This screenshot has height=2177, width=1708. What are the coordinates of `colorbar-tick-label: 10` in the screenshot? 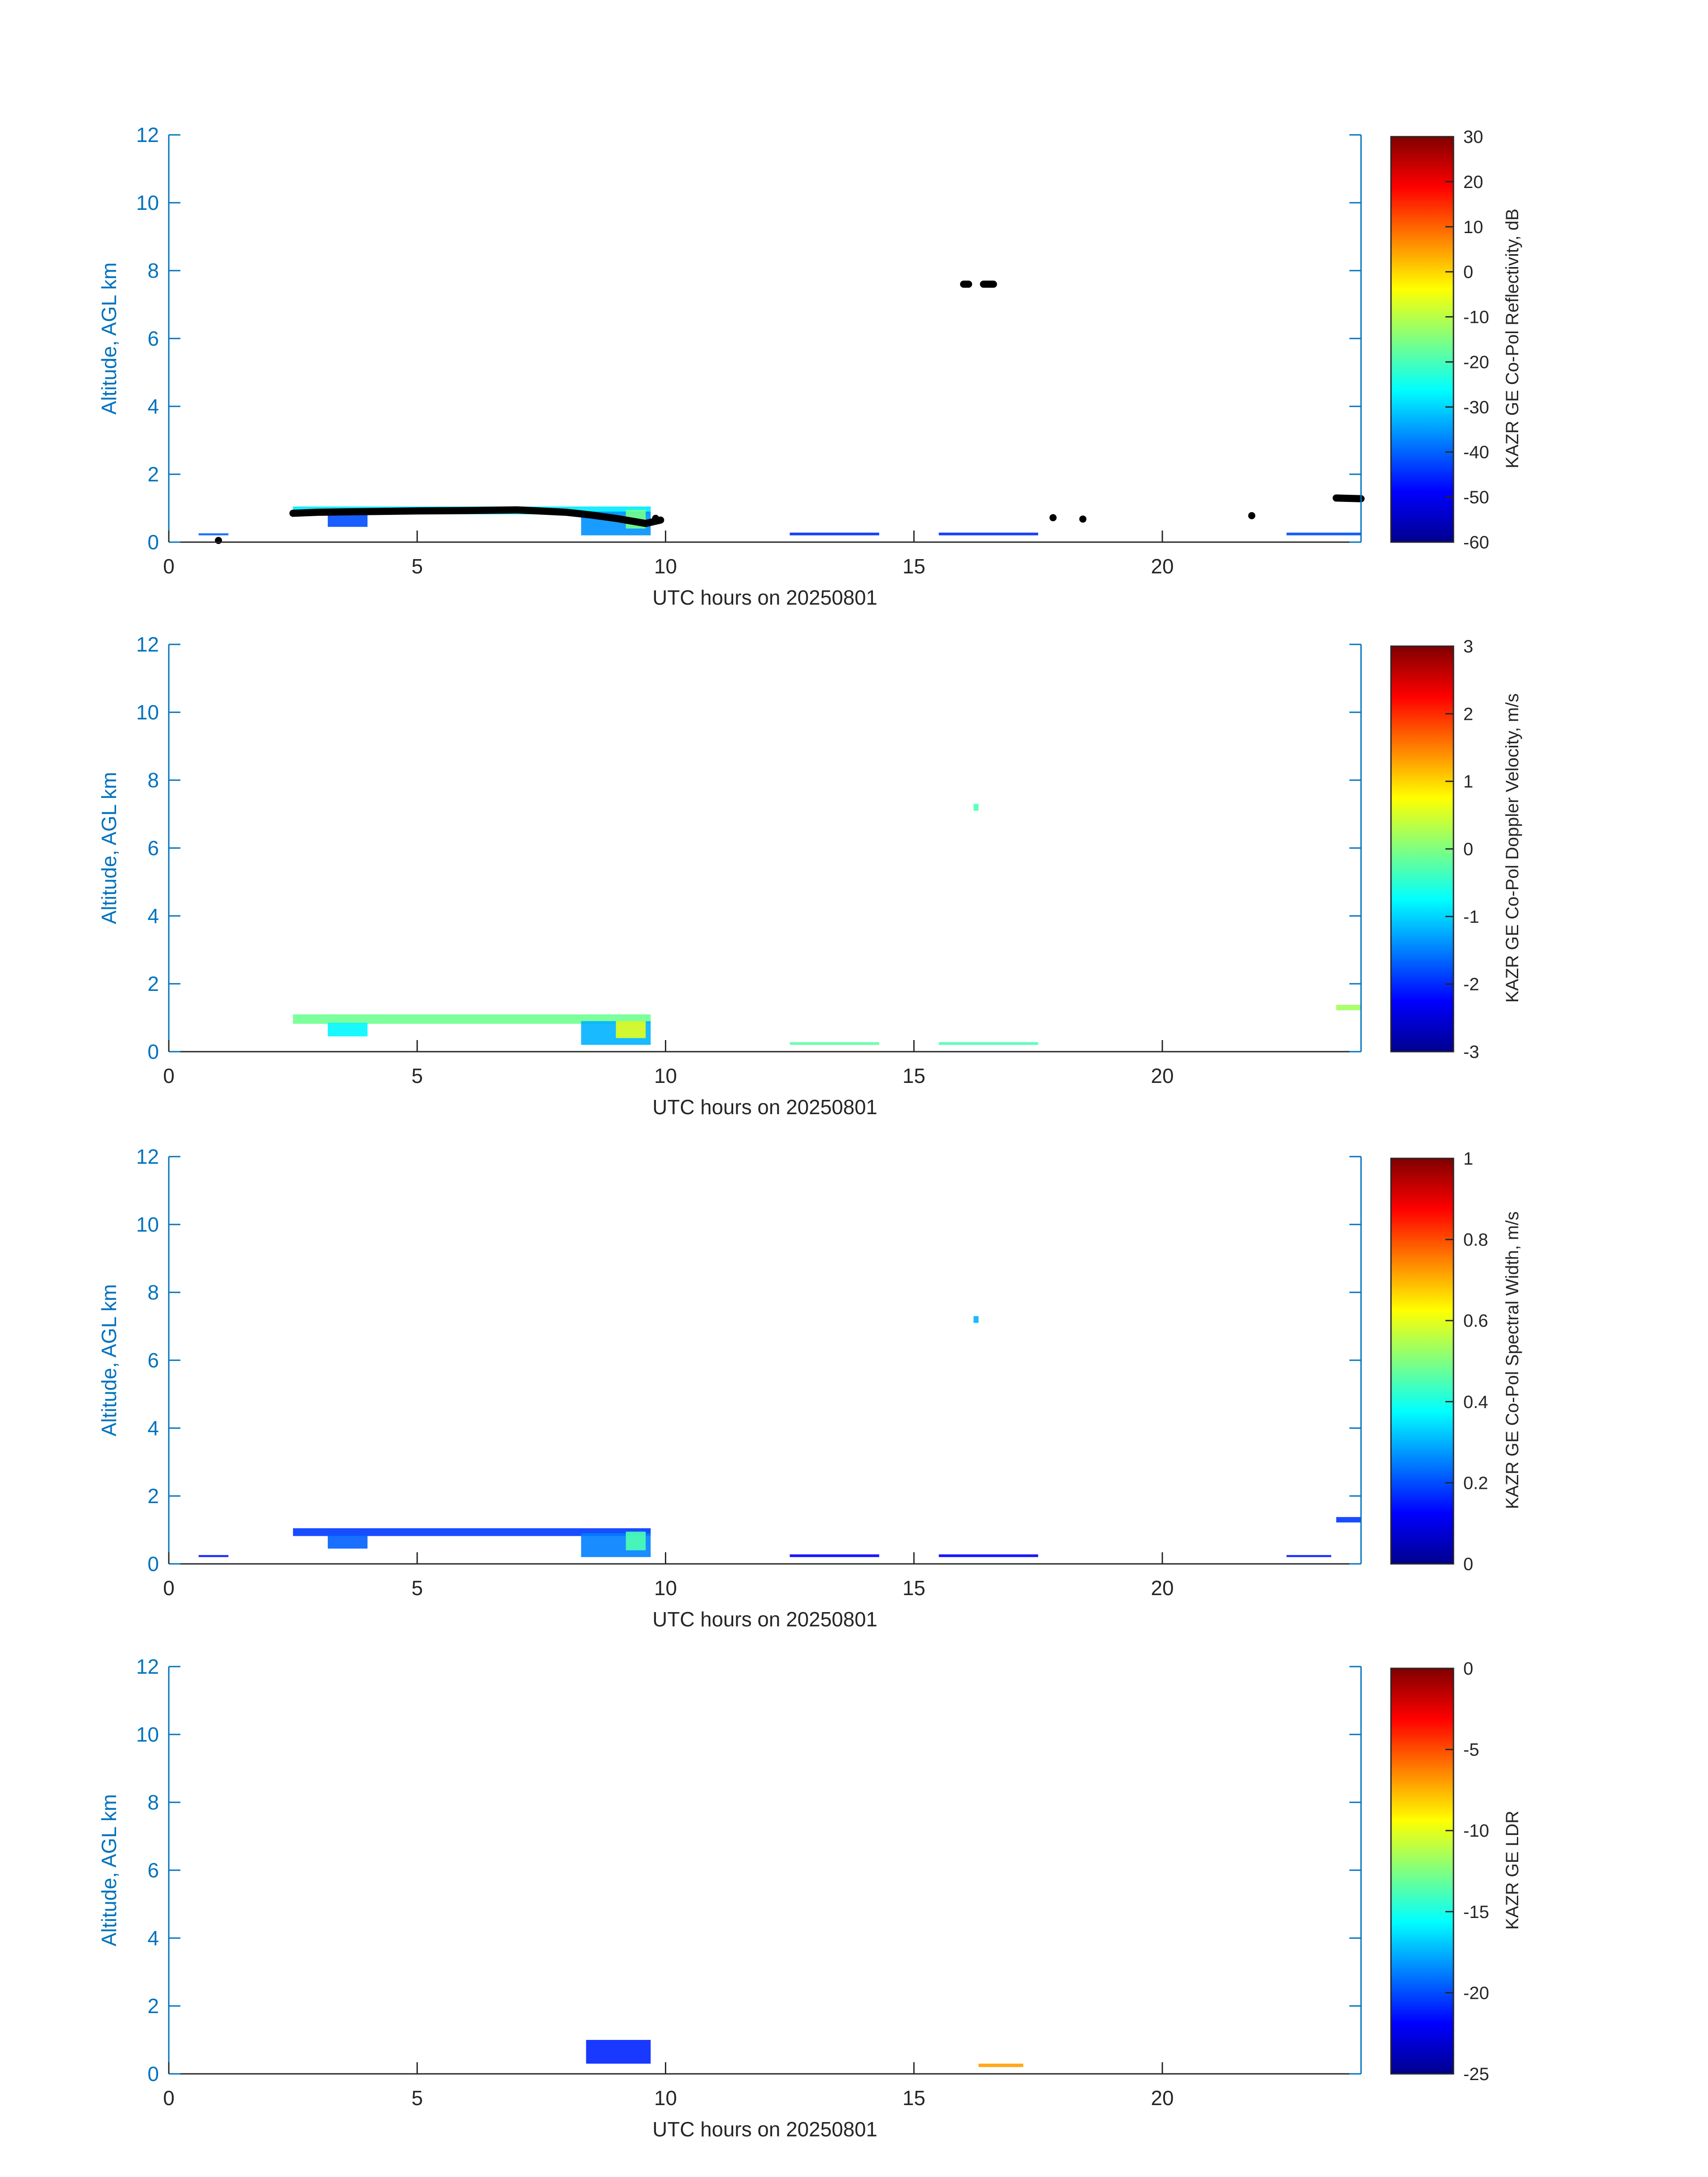 It's located at (1473, 227).